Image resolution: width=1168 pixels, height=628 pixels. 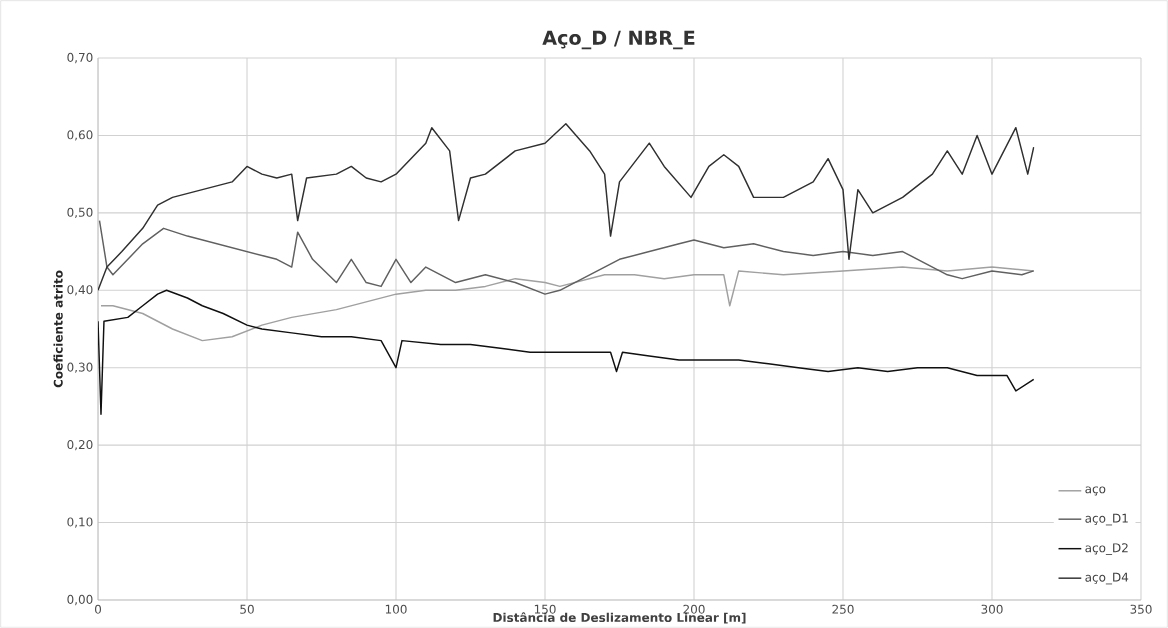 What do you see at coordinates (619, 618) in the screenshot?
I see `x-axis-title: Distância de Deslizamento Linear [m]` at bounding box center [619, 618].